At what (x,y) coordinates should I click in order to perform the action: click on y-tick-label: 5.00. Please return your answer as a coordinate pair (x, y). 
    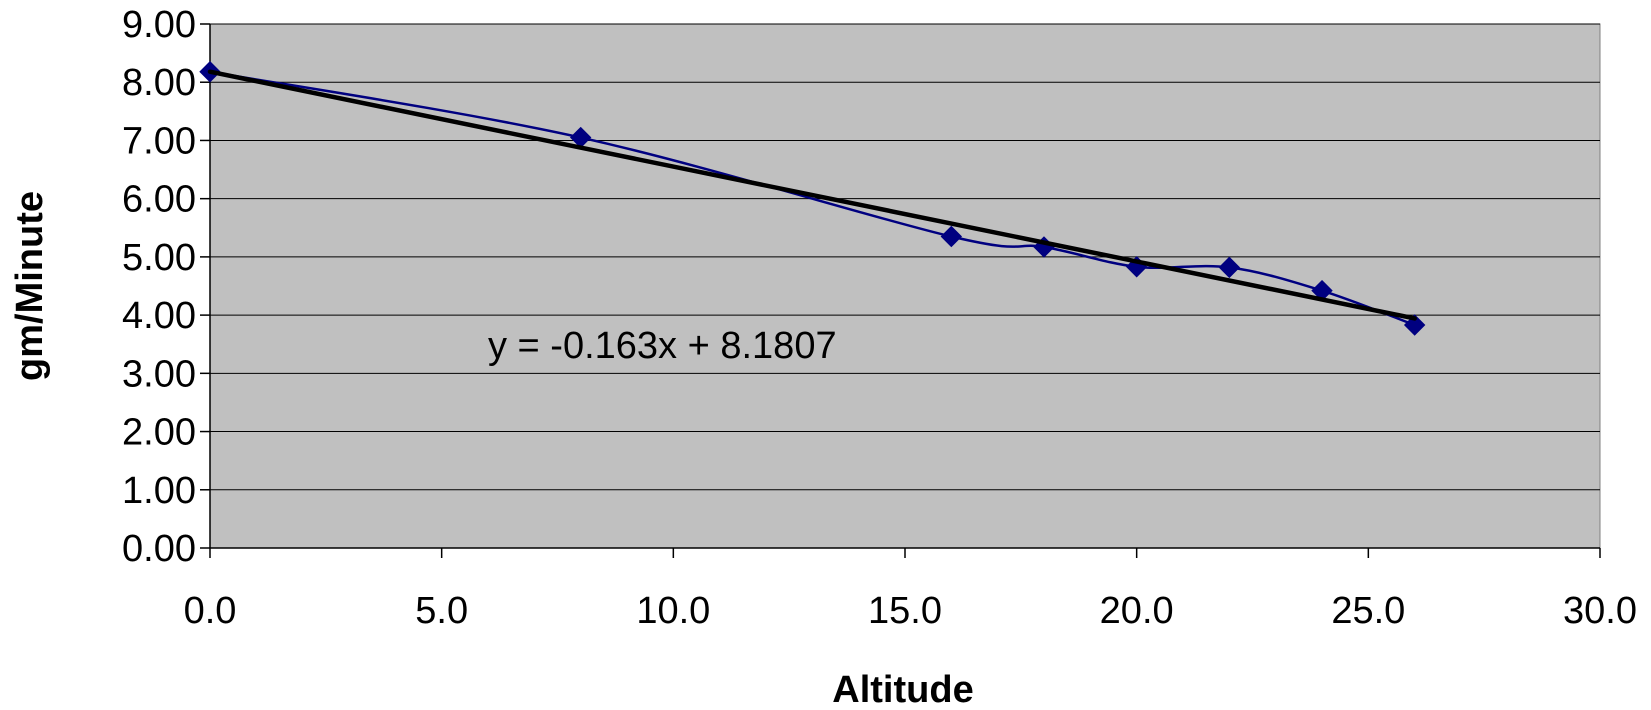
    Looking at the image, I should click on (159, 258).